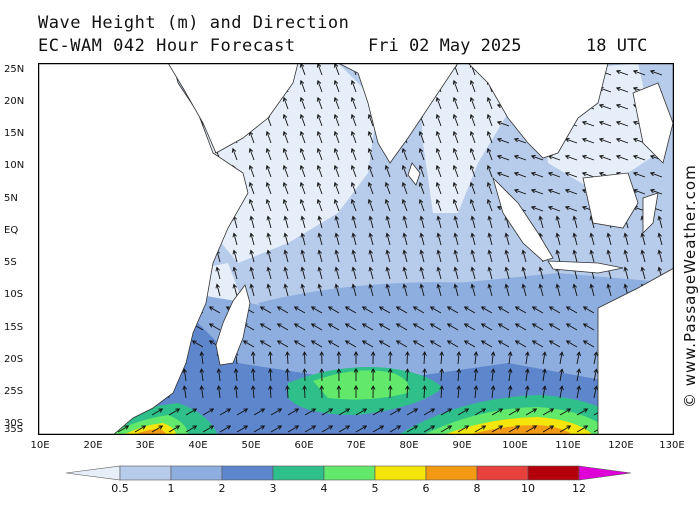  Describe the element at coordinates (409, 445) in the screenshot. I see `lon-label: 80E` at that location.